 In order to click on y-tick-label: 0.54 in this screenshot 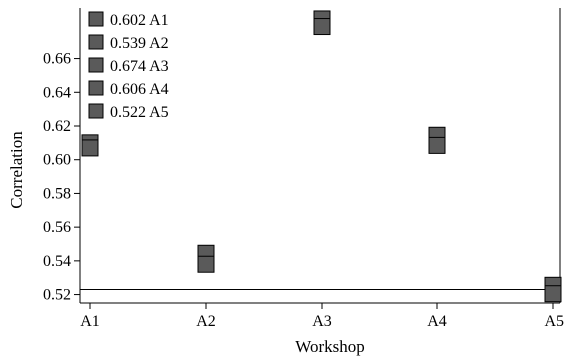, I will do `click(57, 261)`.